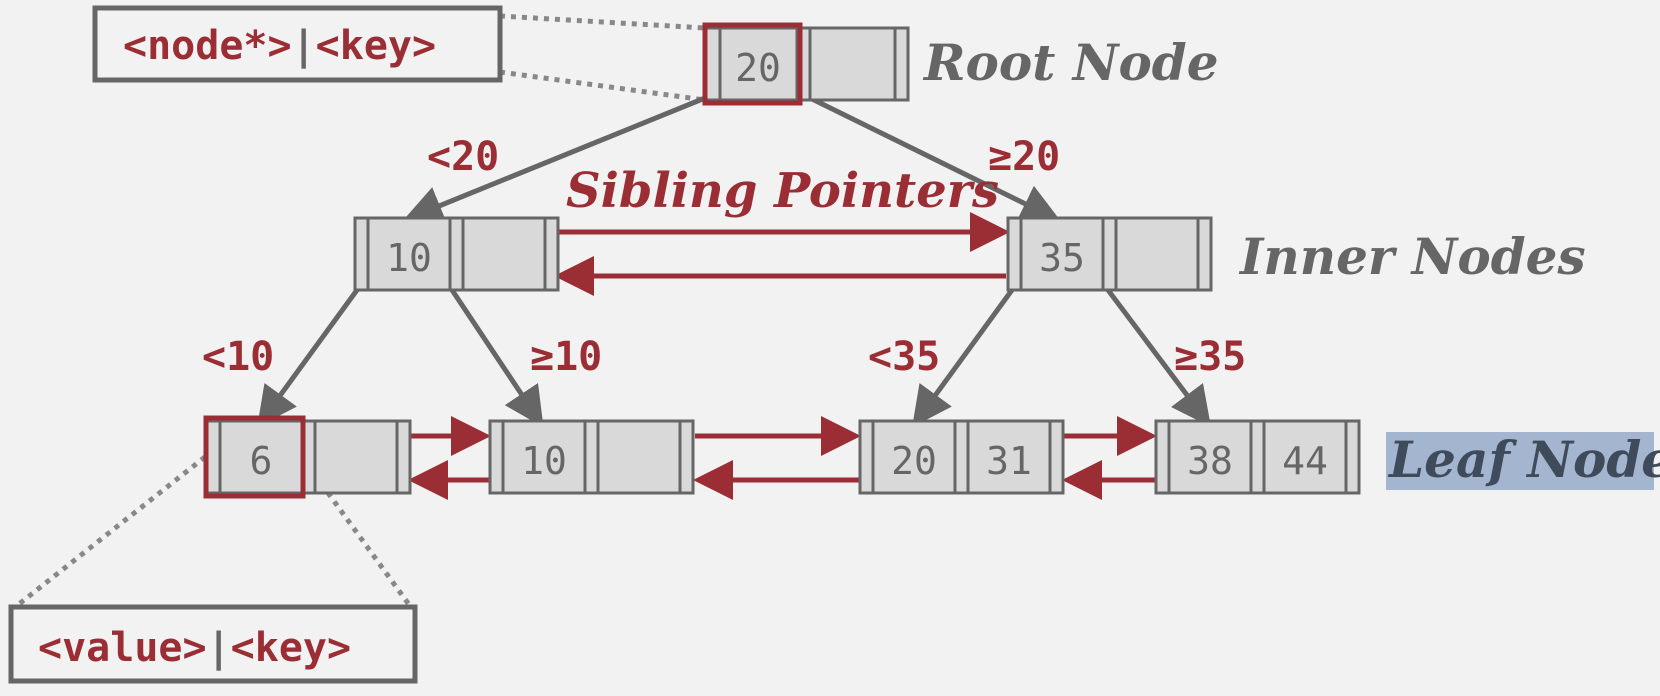  I want to click on svg-text: <value>|<key>, so click(194, 648).